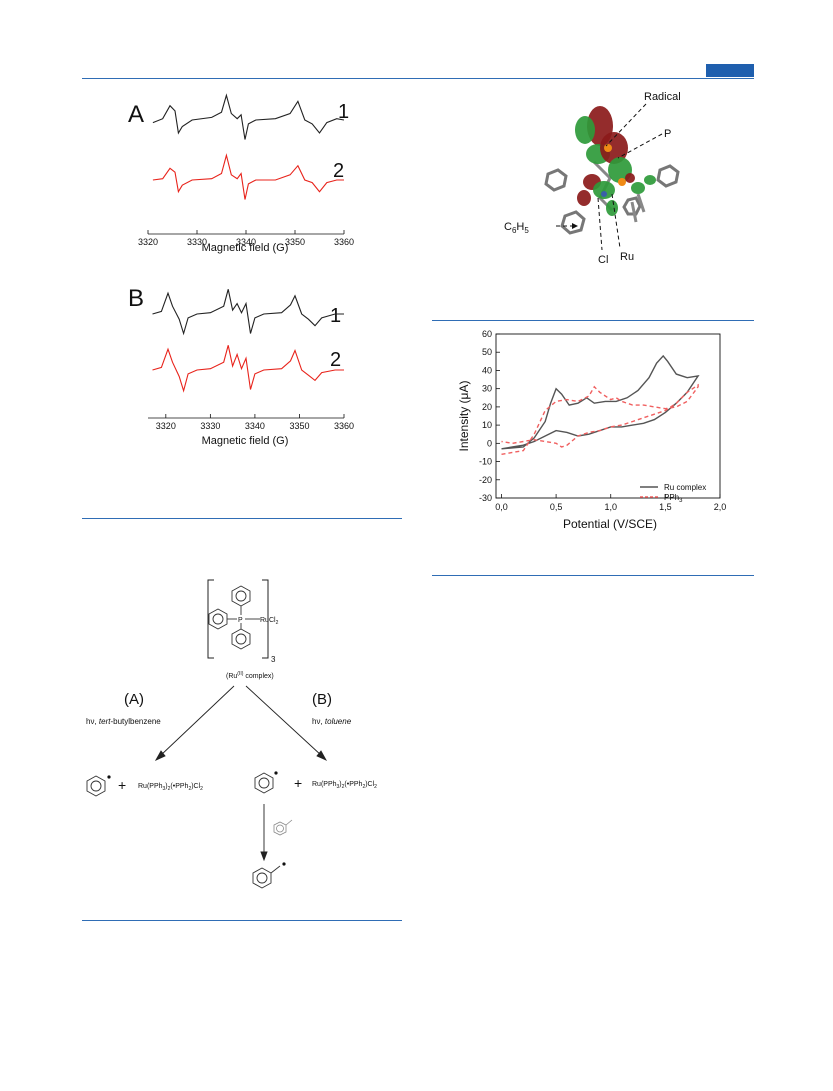  I want to click on x-tick-label: 0,5, so click(556, 507).